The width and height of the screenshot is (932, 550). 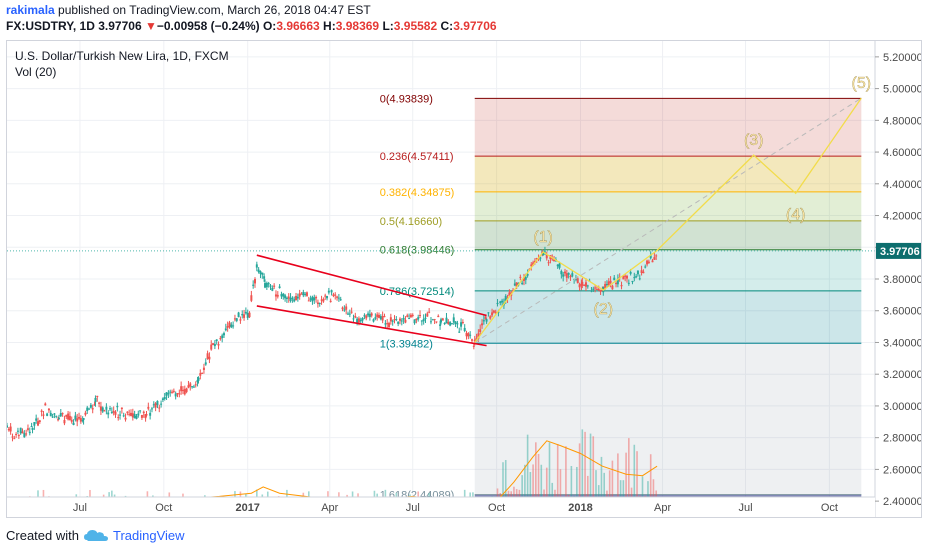 What do you see at coordinates (543, 237) in the screenshot?
I see `elliott-wave-label: (1)` at bounding box center [543, 237].